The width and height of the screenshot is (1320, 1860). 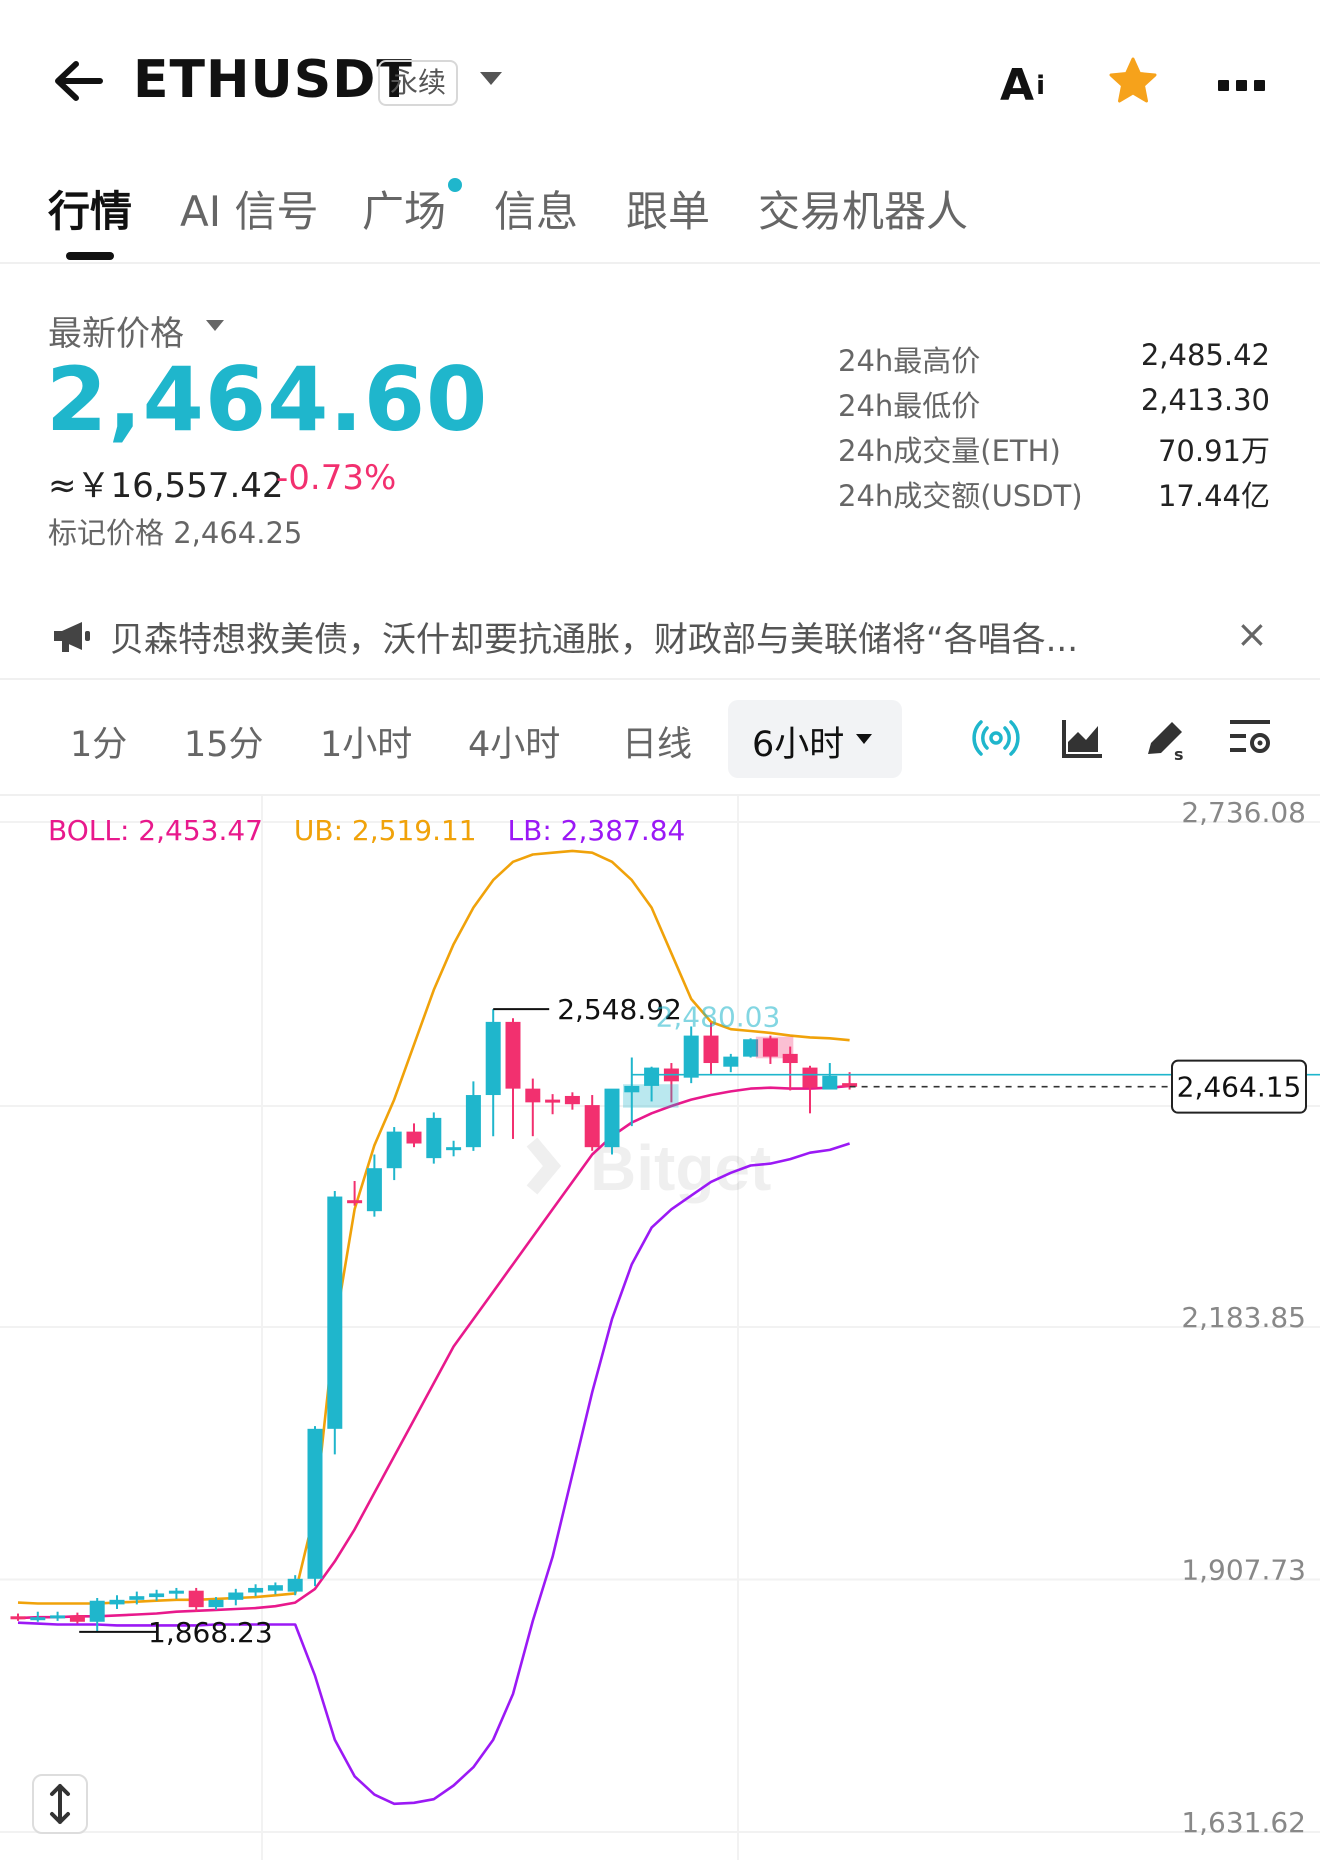 What do you see at coordinates (491, 78) in the screenshot?
I see `symbol-dropdown-icon` at bounding box center [491, 78].